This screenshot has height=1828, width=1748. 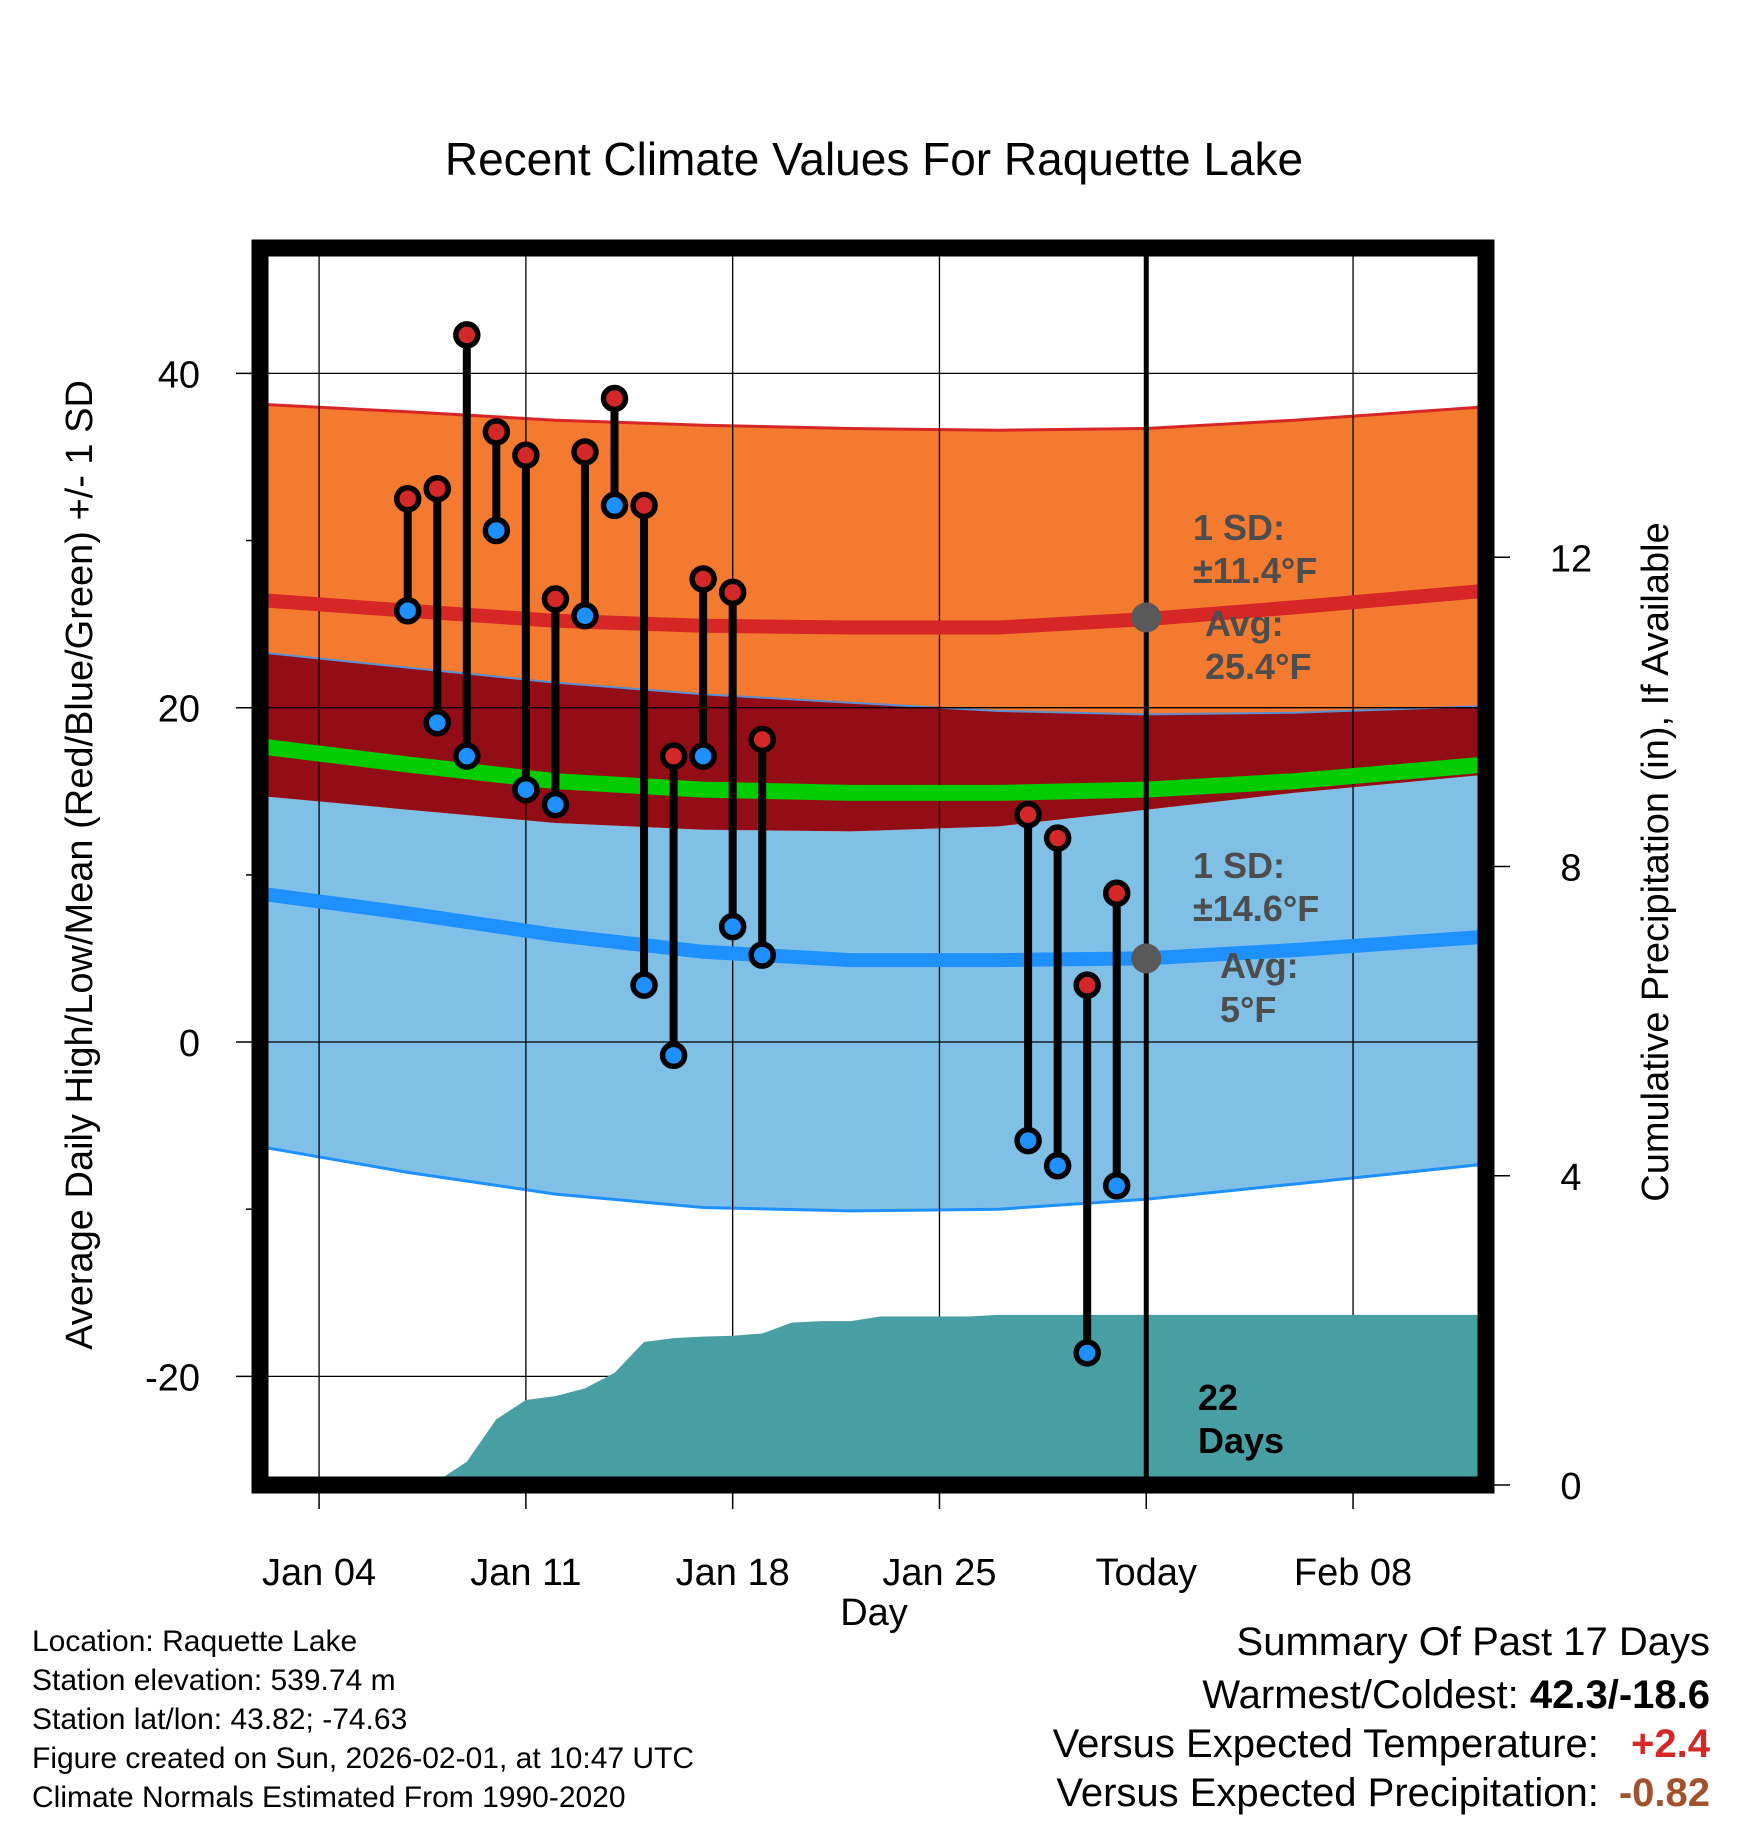 What do you see at coordinates (1570, 1487) in the screenshot?
I see `y2-tick-label: 0` at bounding box center [1570, 1487].